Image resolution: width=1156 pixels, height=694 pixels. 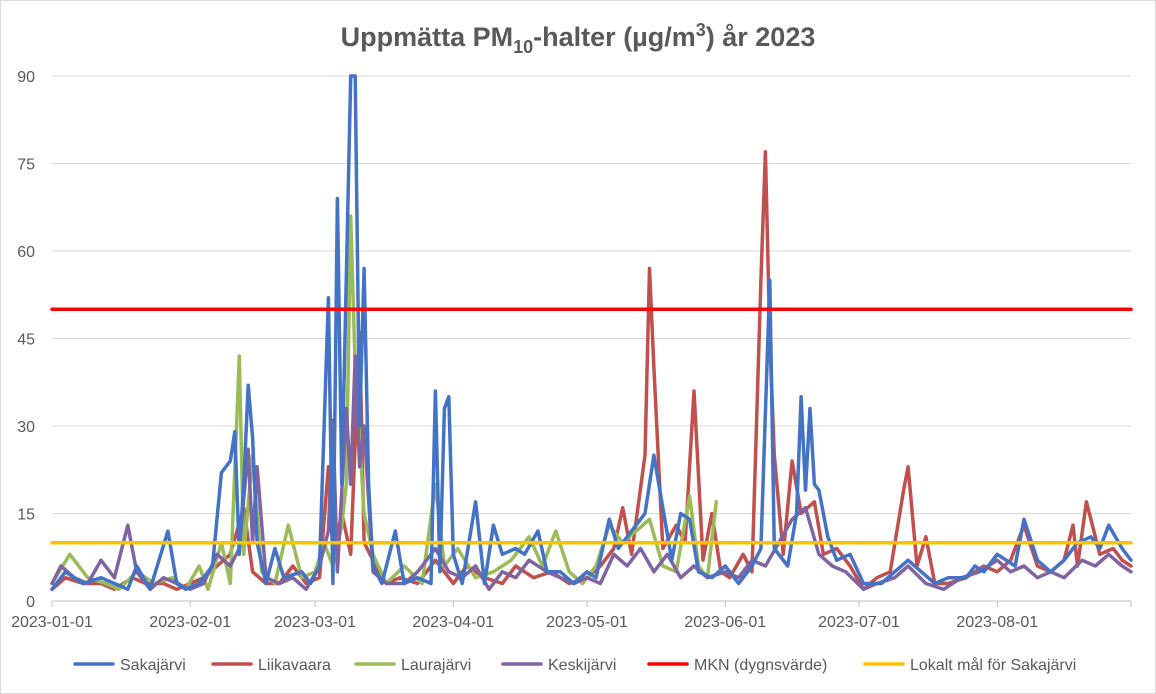 What do you see at coordinates (26, 165) in the screenshot?
I see `y-tick-label: 75` at bounding box center [26, 165].